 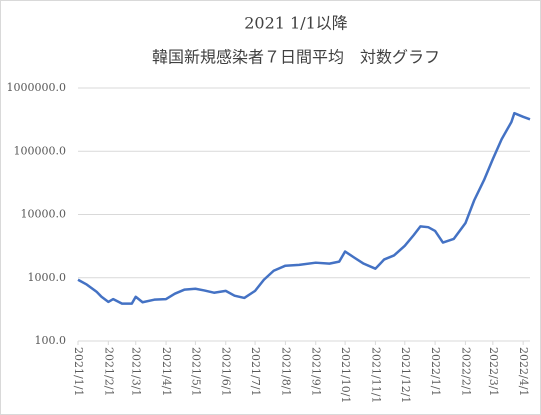 I want to click on x-tick-label: 2022/1/1, so click(x=435, y=371).